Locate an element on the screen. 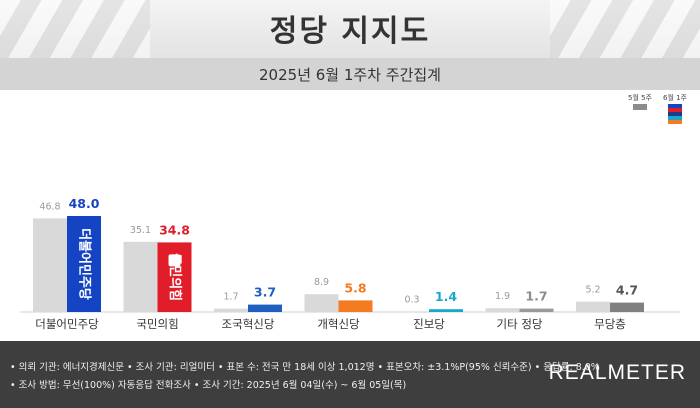  category-label-reform: 개혁신당 is located at coordinates (338, 324).